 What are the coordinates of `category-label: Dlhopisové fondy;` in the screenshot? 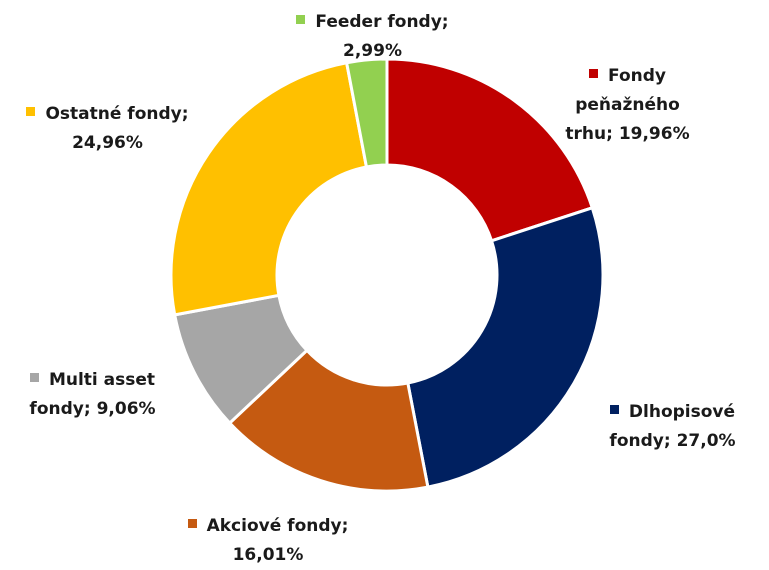 It's located at (672, 426).